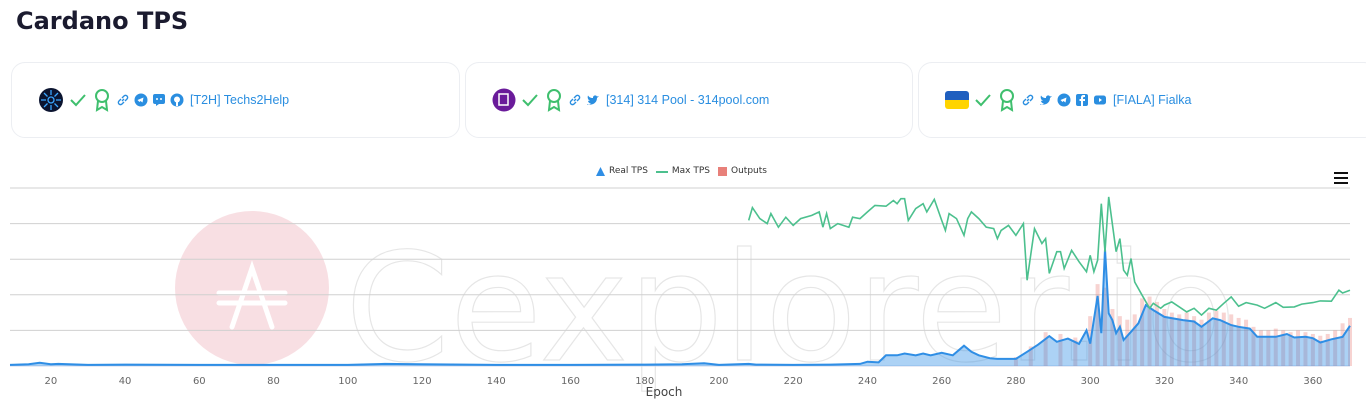  I want to click on x-tick-label: 300, so click(1090, 381).